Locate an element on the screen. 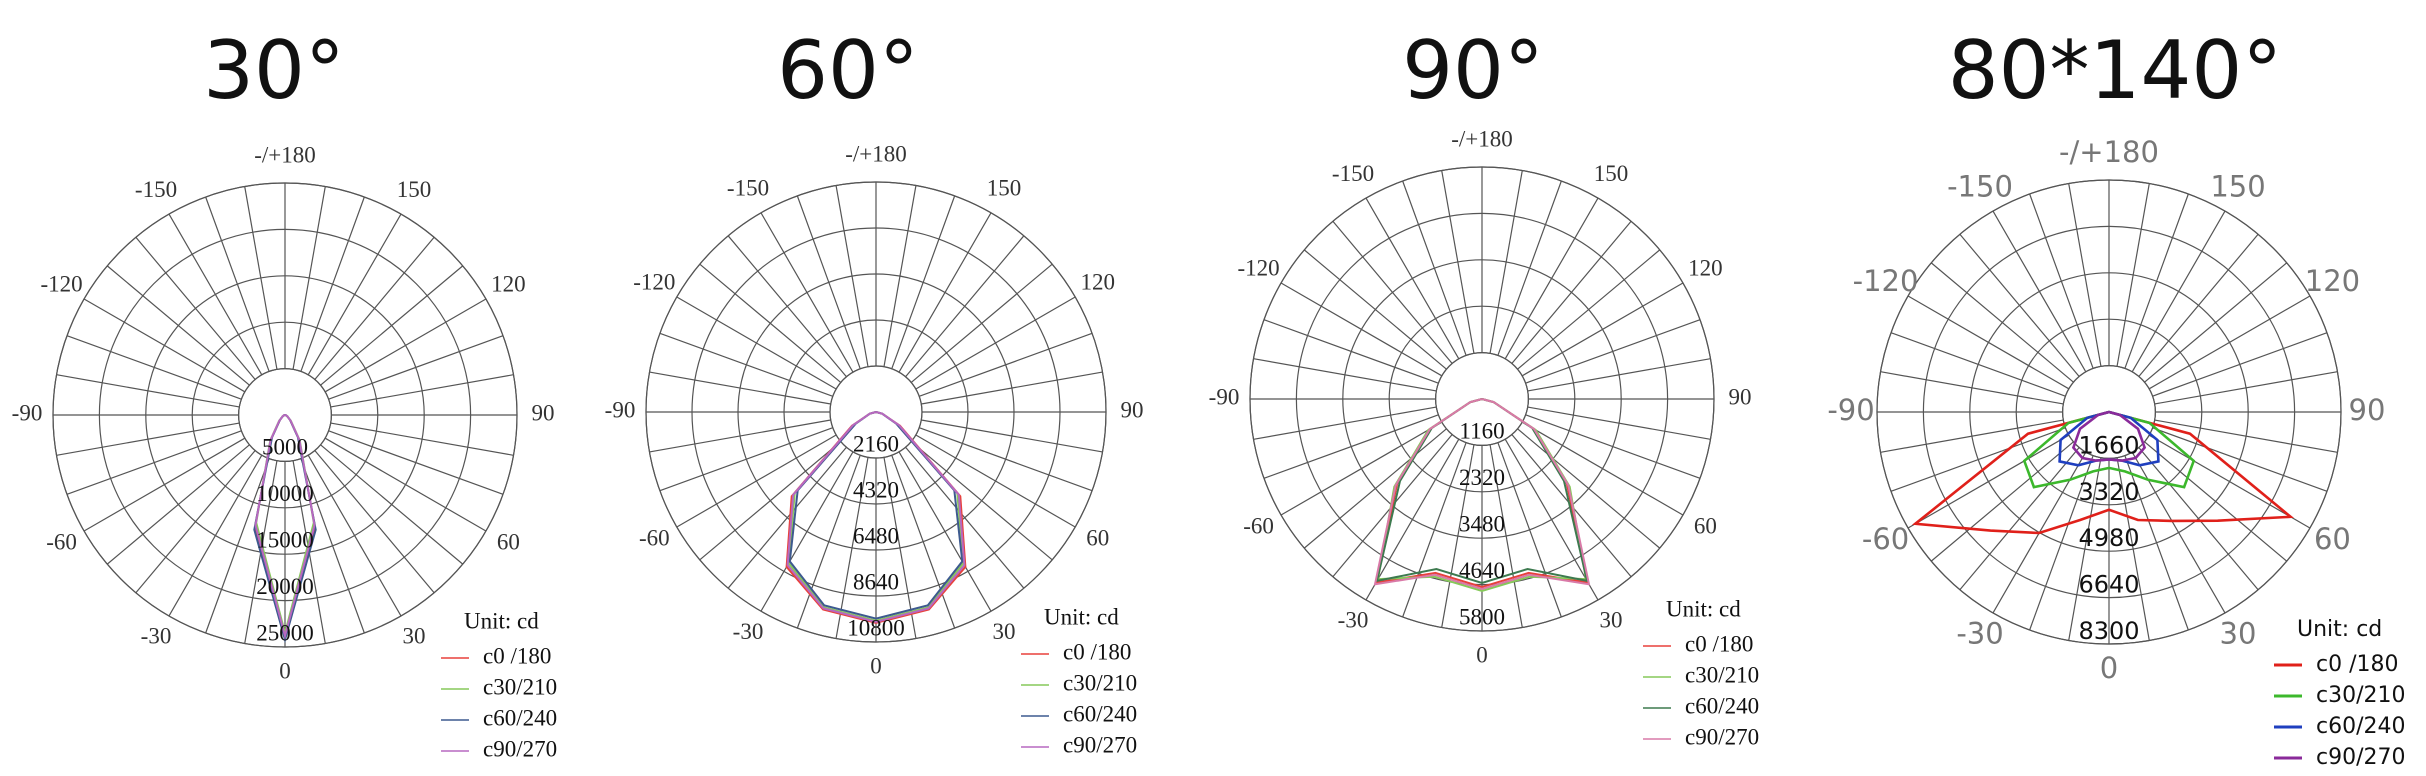 The width and height of the screenshot is (2426, 776). radial-tick-label: 6640 is located at coordinates (2108, 585).